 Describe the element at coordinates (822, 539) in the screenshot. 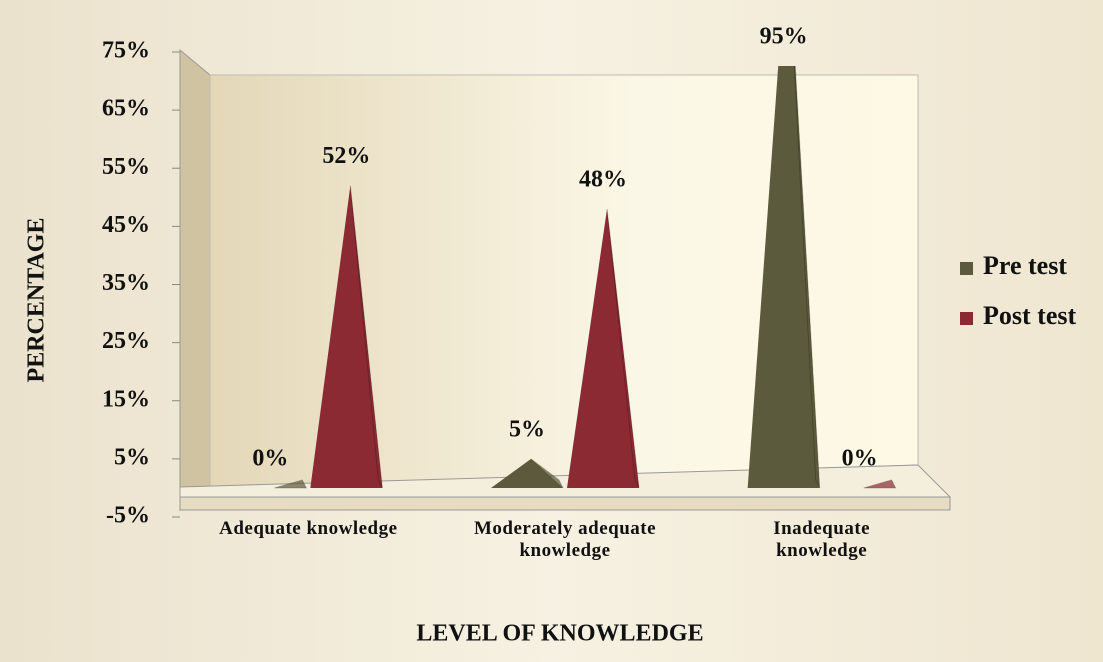

I see `x-tick-label: Inadequate knowledge` at that location.